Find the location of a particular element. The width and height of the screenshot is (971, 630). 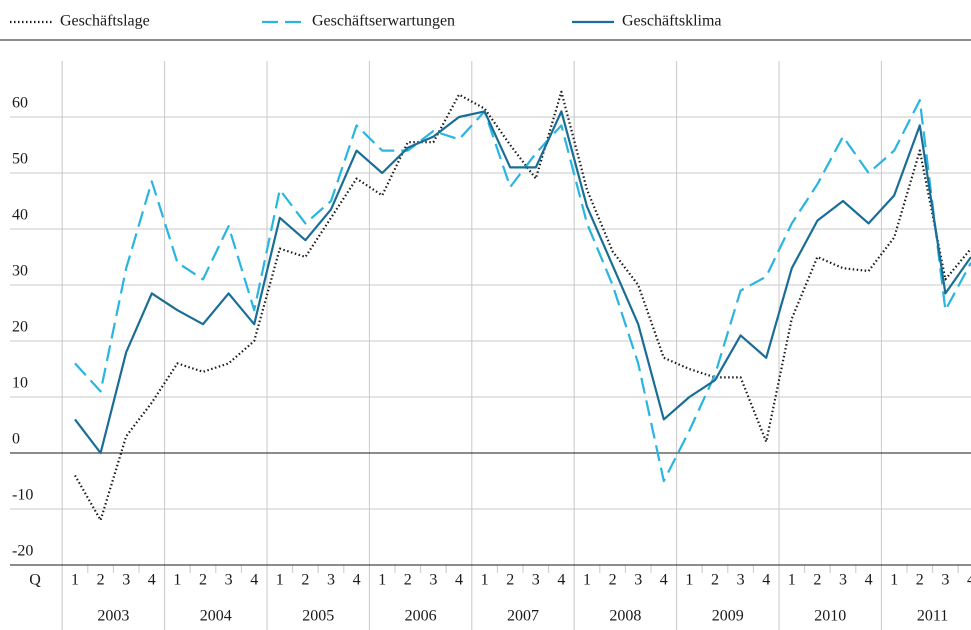

legend-label: Geschäftsklima is located at coordinates (672, 21).